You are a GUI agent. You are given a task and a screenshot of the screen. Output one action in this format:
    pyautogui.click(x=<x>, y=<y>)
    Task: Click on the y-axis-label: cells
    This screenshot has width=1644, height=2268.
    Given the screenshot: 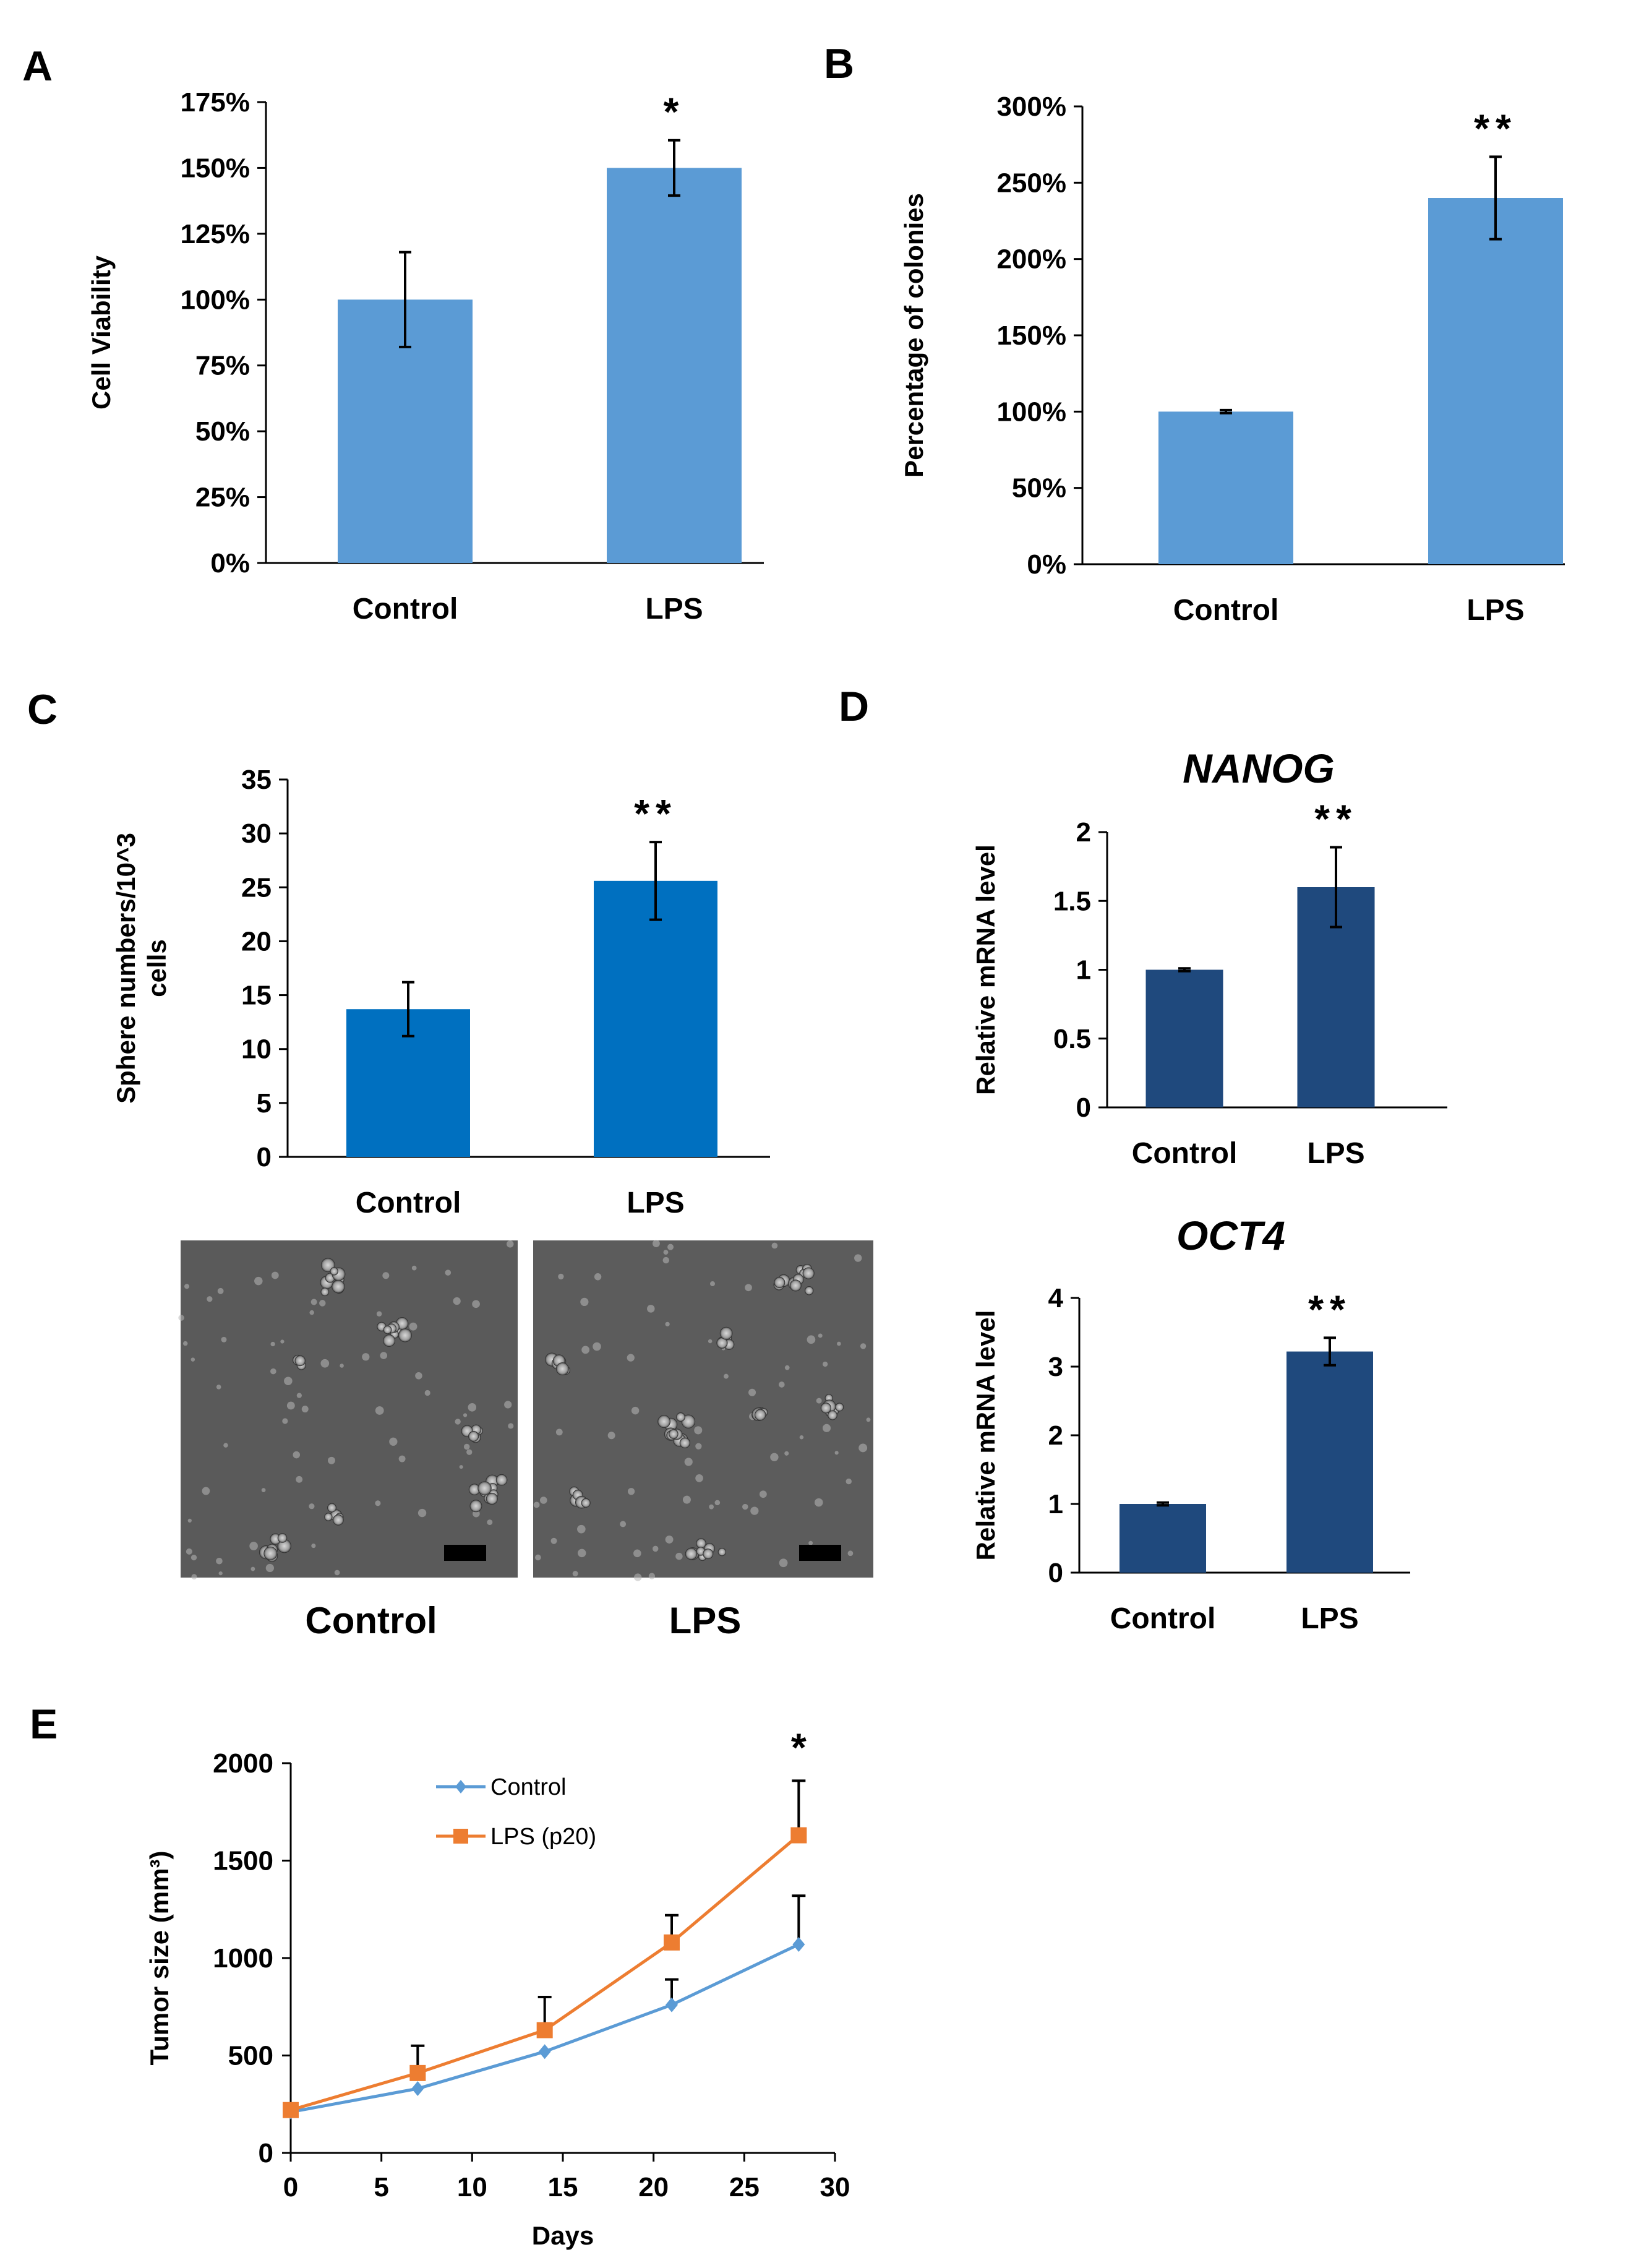 What is the action you would take?
    pyautogui.click(x=156, y=968)
    